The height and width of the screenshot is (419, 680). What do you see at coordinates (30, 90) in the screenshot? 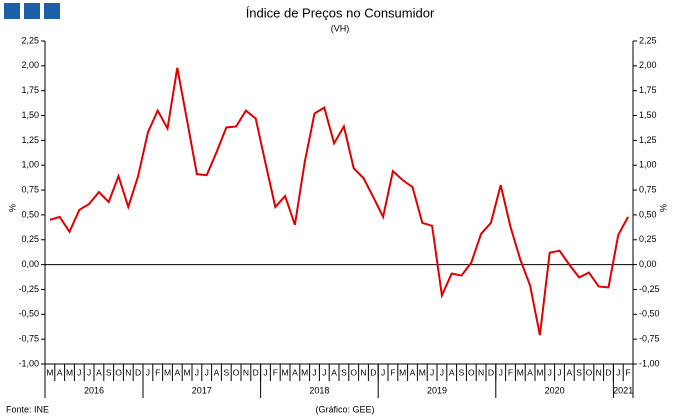
I see `y-tick-label: 1,75` at bounding box center [30, 90].